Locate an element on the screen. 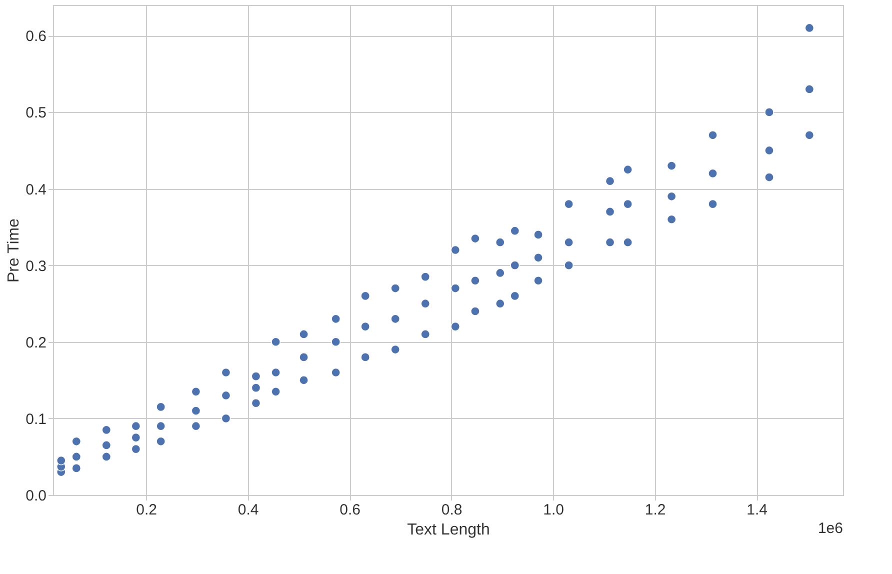 The height and width of the screenshot is (574, 892). x-axis-title: Text Length is located at coordinates (448, 530).